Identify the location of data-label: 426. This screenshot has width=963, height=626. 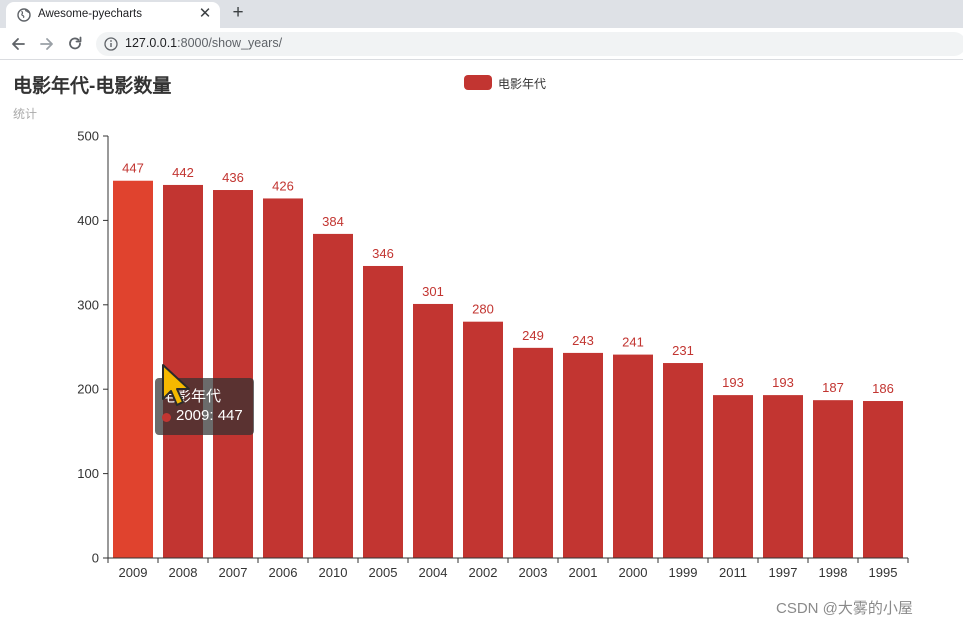
(283, 185).